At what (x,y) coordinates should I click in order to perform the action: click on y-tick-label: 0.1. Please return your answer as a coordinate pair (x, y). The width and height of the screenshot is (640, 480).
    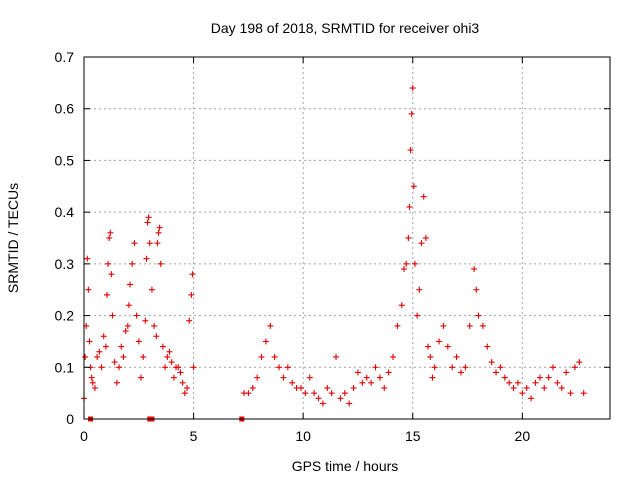
    Looking at the image, I should click on (65, 367).